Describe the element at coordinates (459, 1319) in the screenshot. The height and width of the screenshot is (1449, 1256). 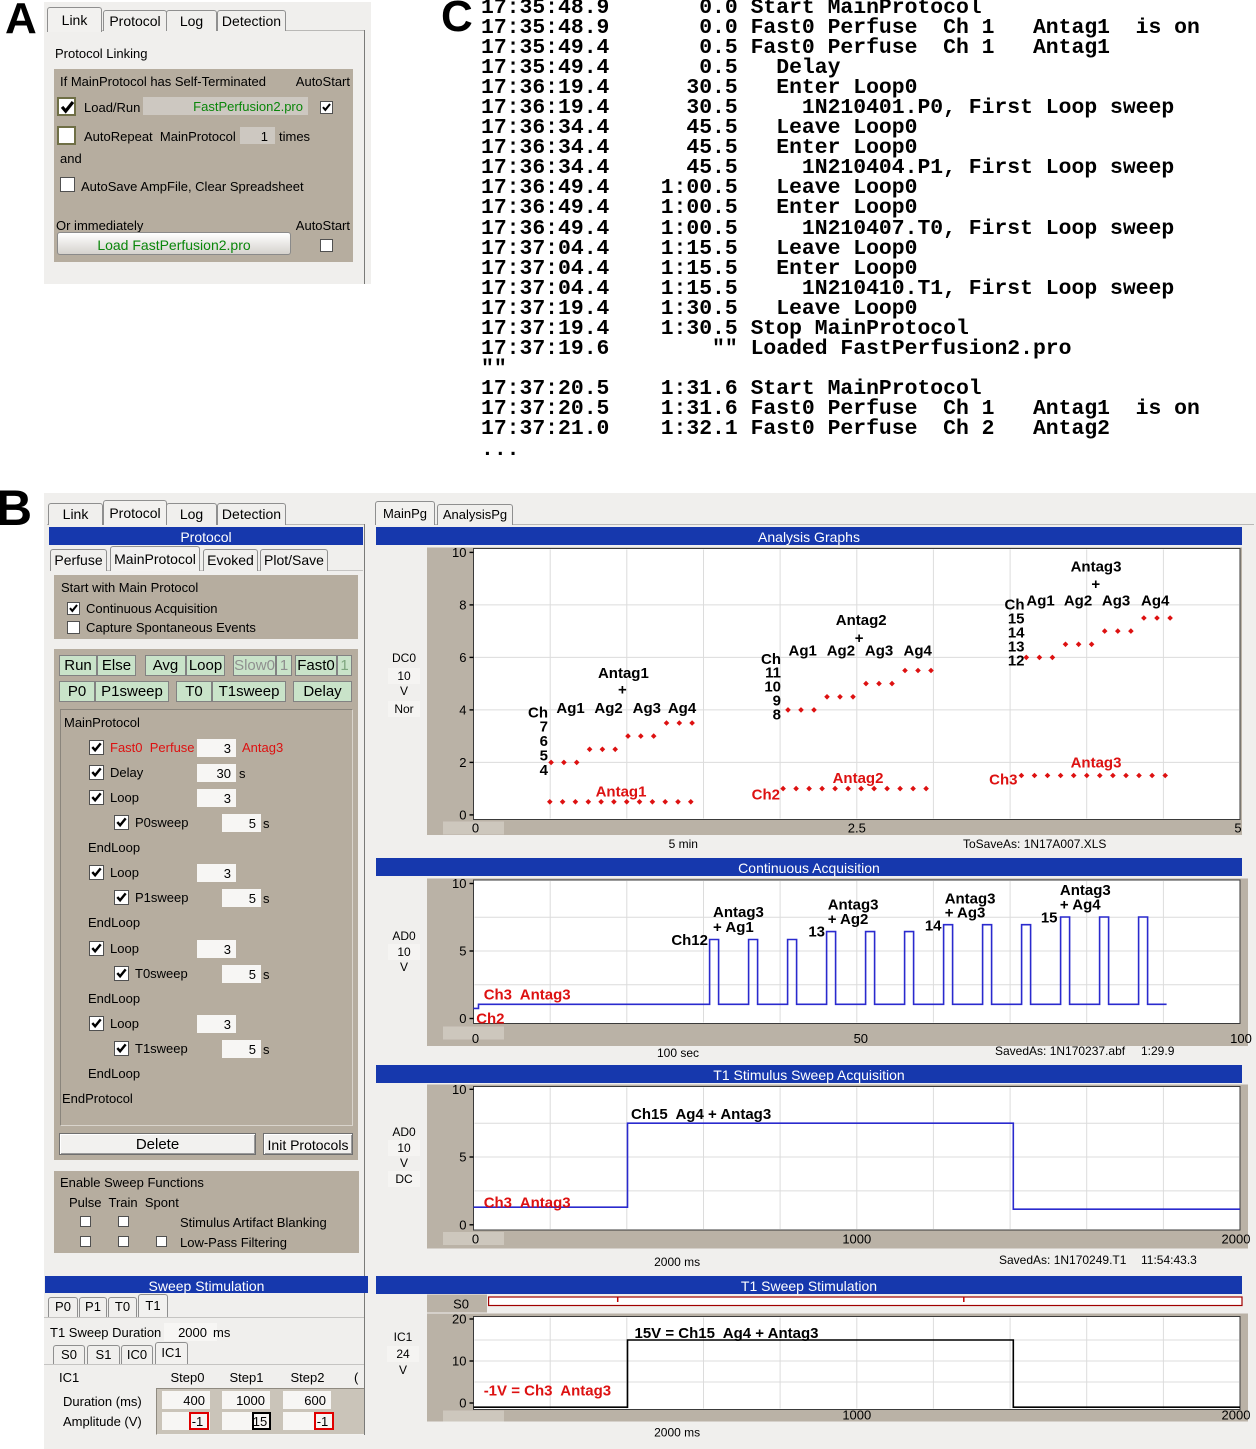
I see `svg-text: 20` at that location.